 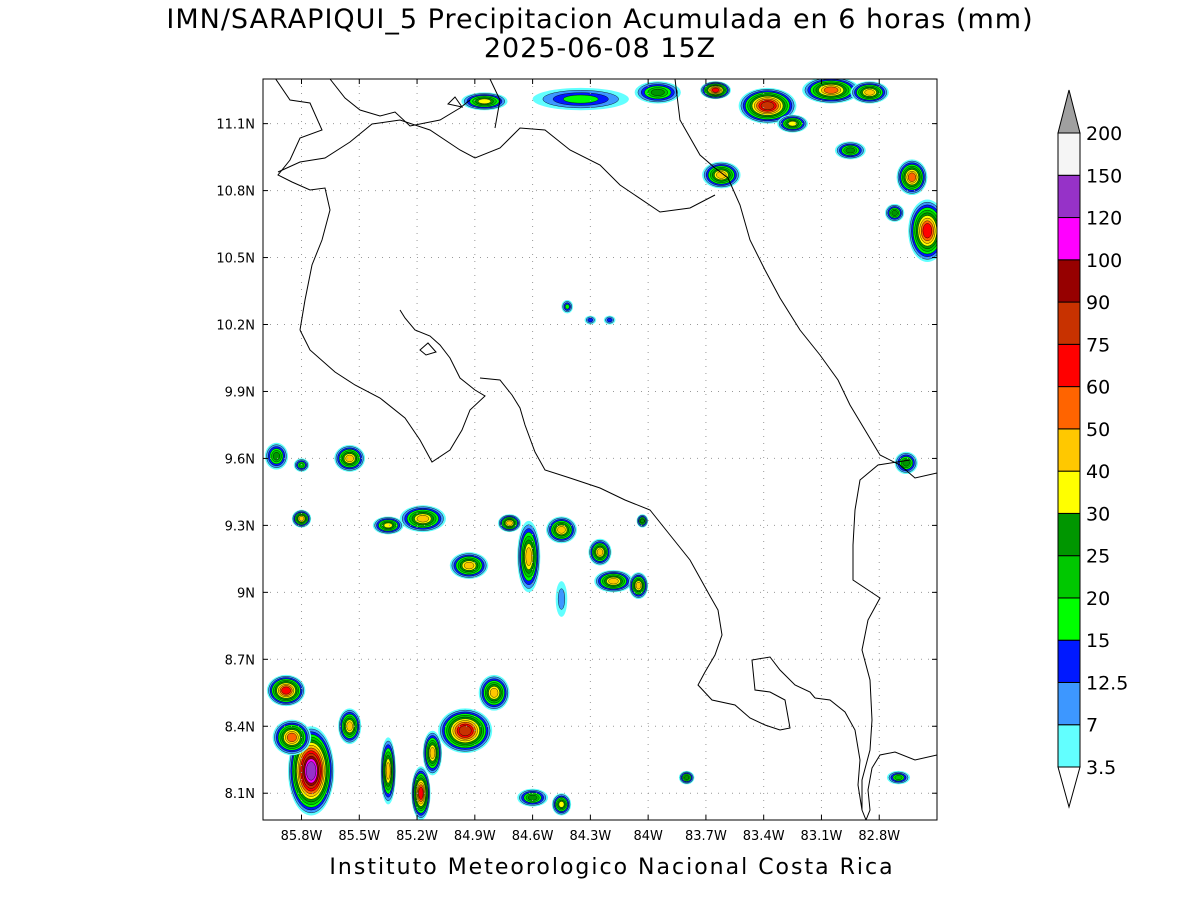 What do you see at coordinates (648, 836) in the screenshot?
I see `lon-tick-label: 84W` at bounding box center [648, 836].